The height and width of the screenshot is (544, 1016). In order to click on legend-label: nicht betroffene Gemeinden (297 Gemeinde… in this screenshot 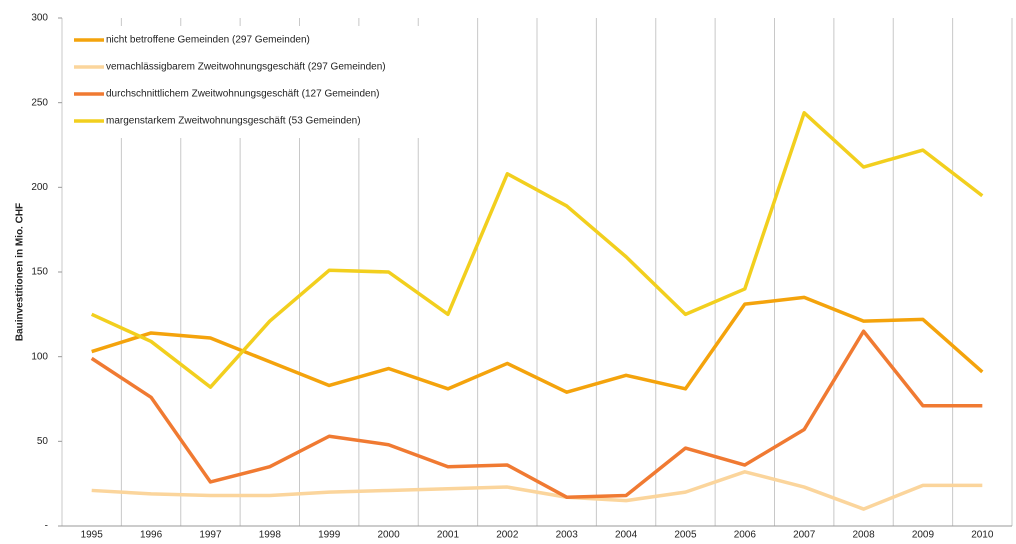, I will do `click(208, 40)`.